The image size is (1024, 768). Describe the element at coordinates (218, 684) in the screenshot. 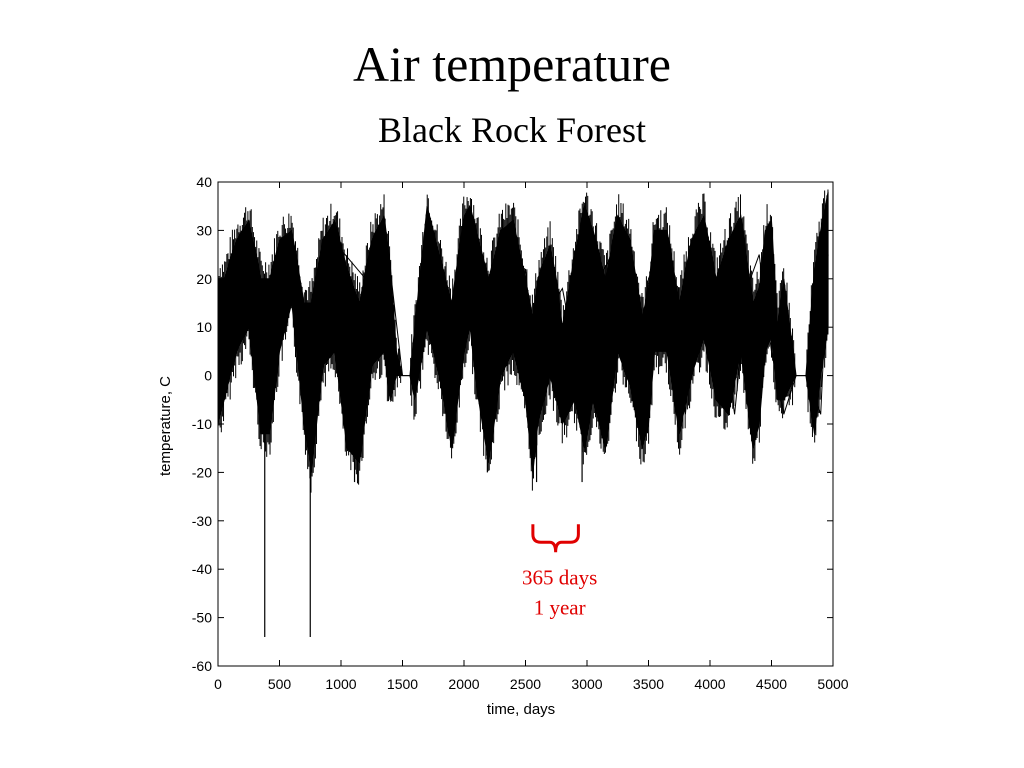

I see `x-tick-label: 0` at that location.